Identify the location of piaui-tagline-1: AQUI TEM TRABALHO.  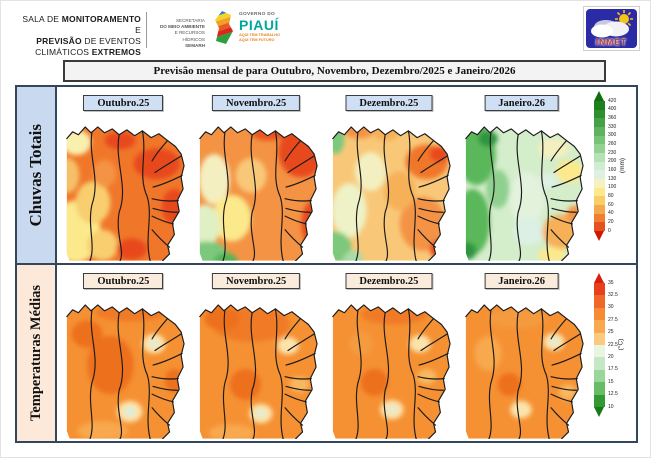
(259, 35).